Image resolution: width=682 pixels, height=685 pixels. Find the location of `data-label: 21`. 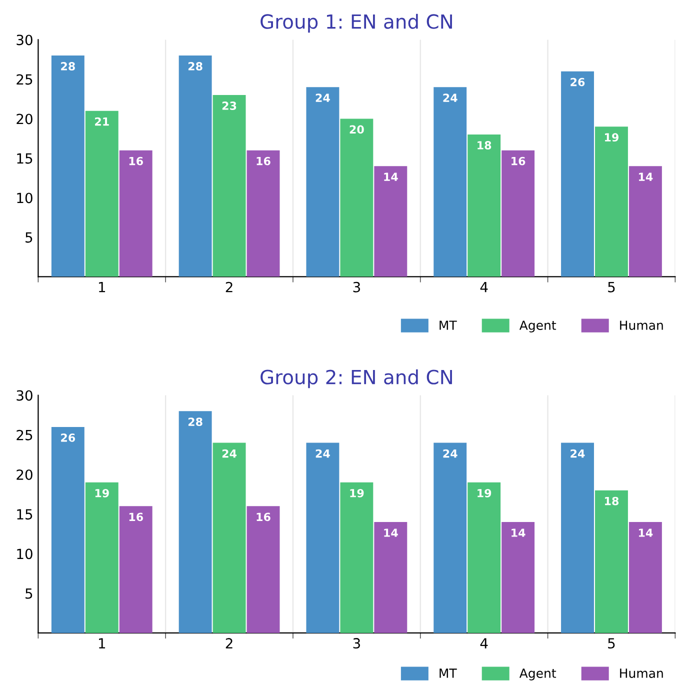

data-label: 21 is located at coordinates (102, 121).